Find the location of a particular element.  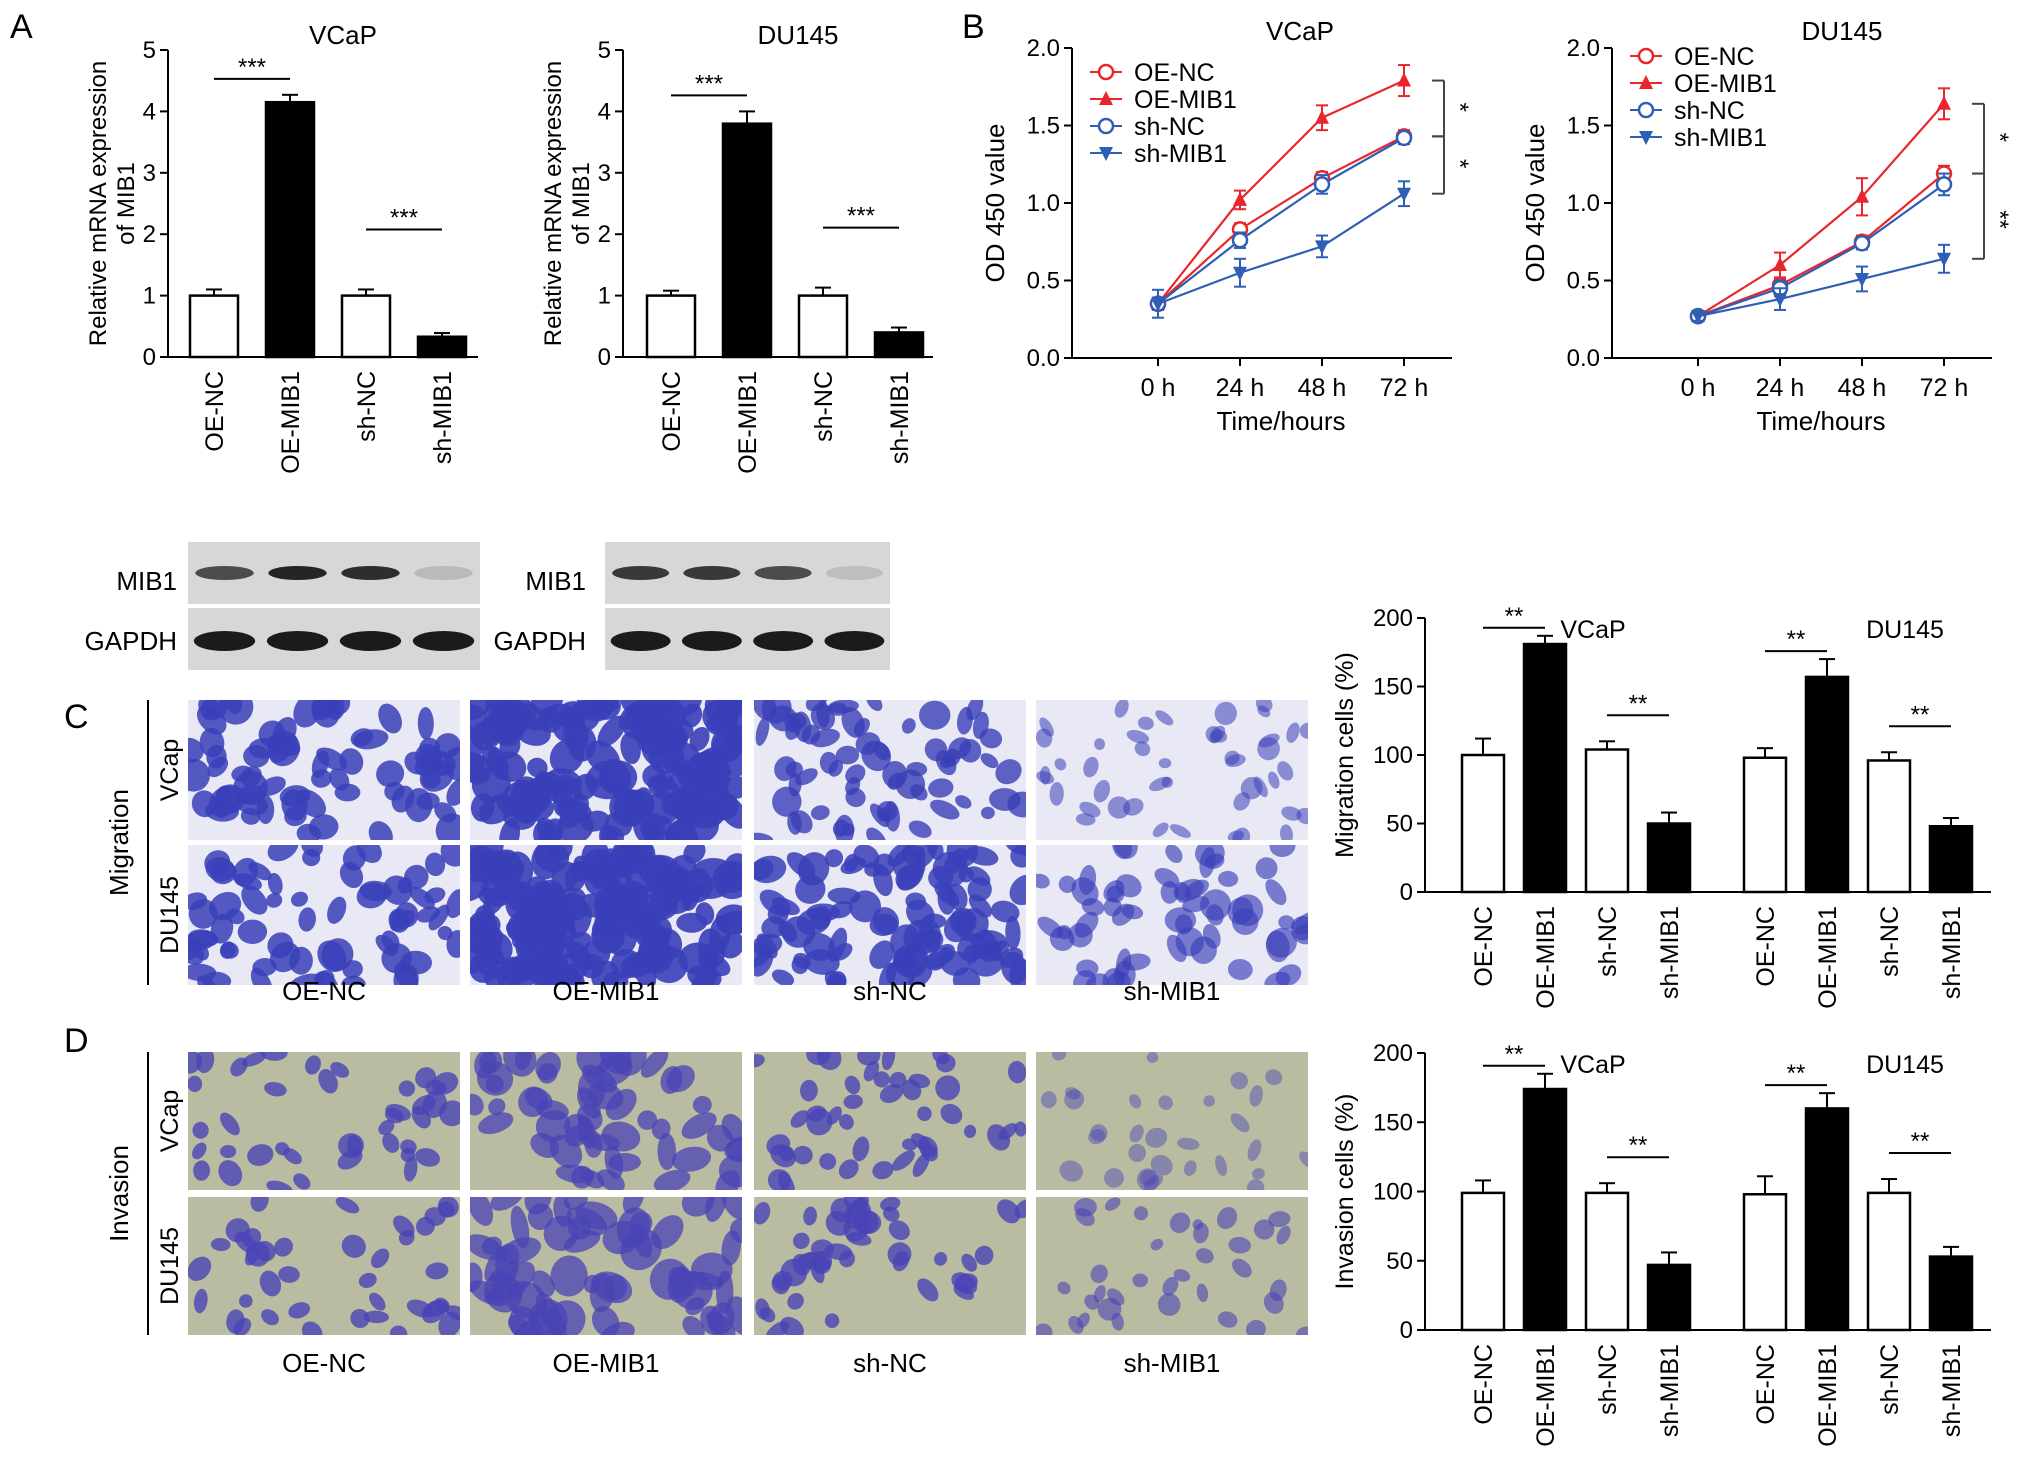

bar-OE-MIB1 is located at coordinates (1545, 768).